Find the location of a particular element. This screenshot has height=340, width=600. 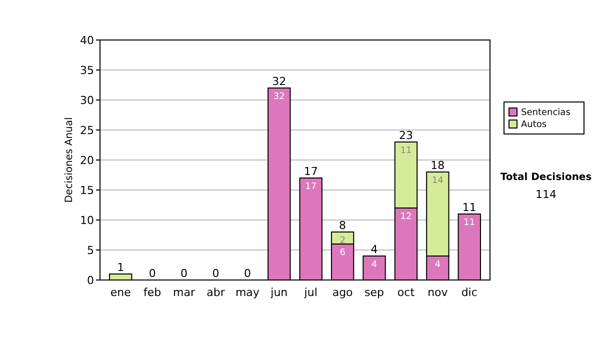

data-label: 17 is located at coordinates (311, 187).